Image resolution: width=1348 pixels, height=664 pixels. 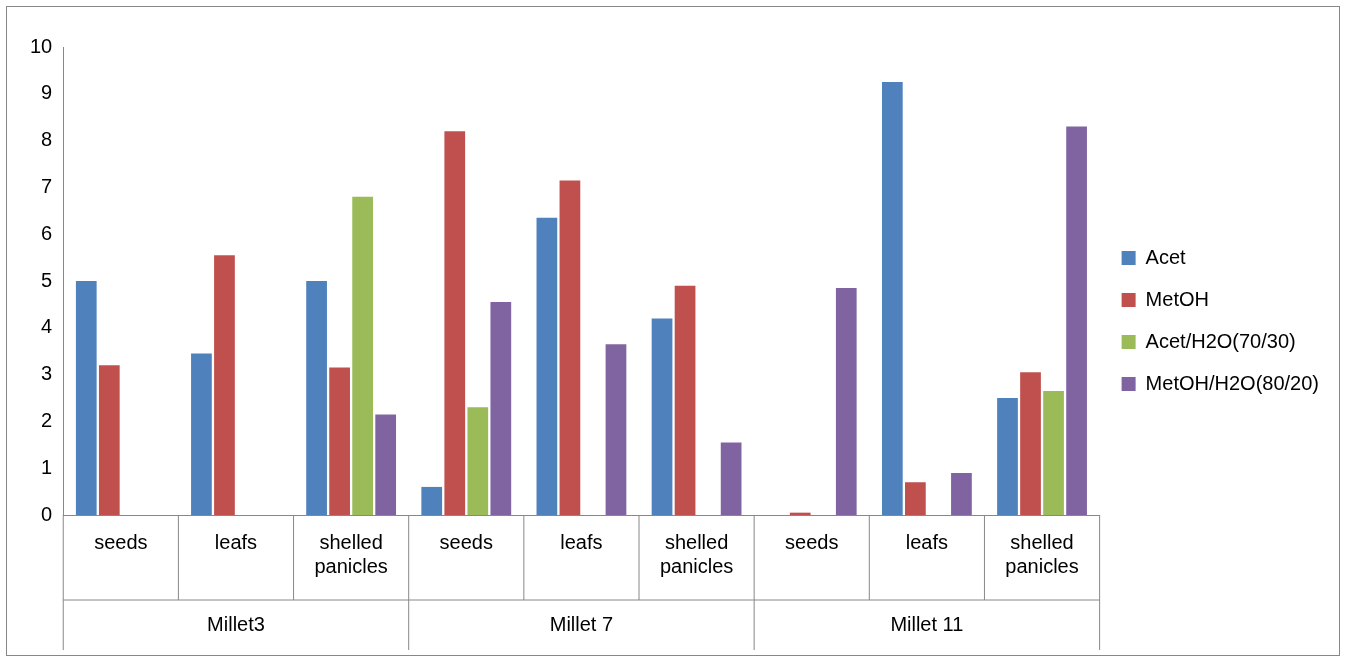 I want to click on y-tick-label: 3, so click(x=47, y=373).